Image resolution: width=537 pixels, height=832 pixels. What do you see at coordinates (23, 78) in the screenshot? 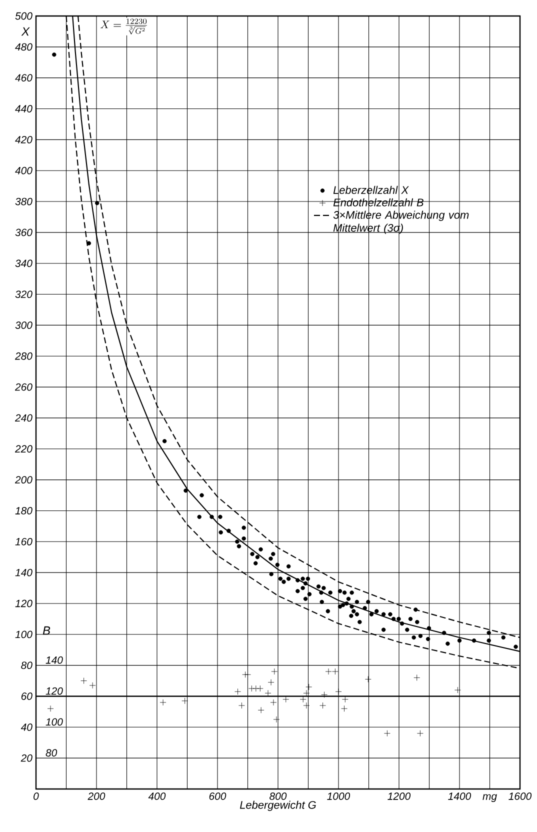
I see `y-tick-label: 460` at bounding box center [23, 78].